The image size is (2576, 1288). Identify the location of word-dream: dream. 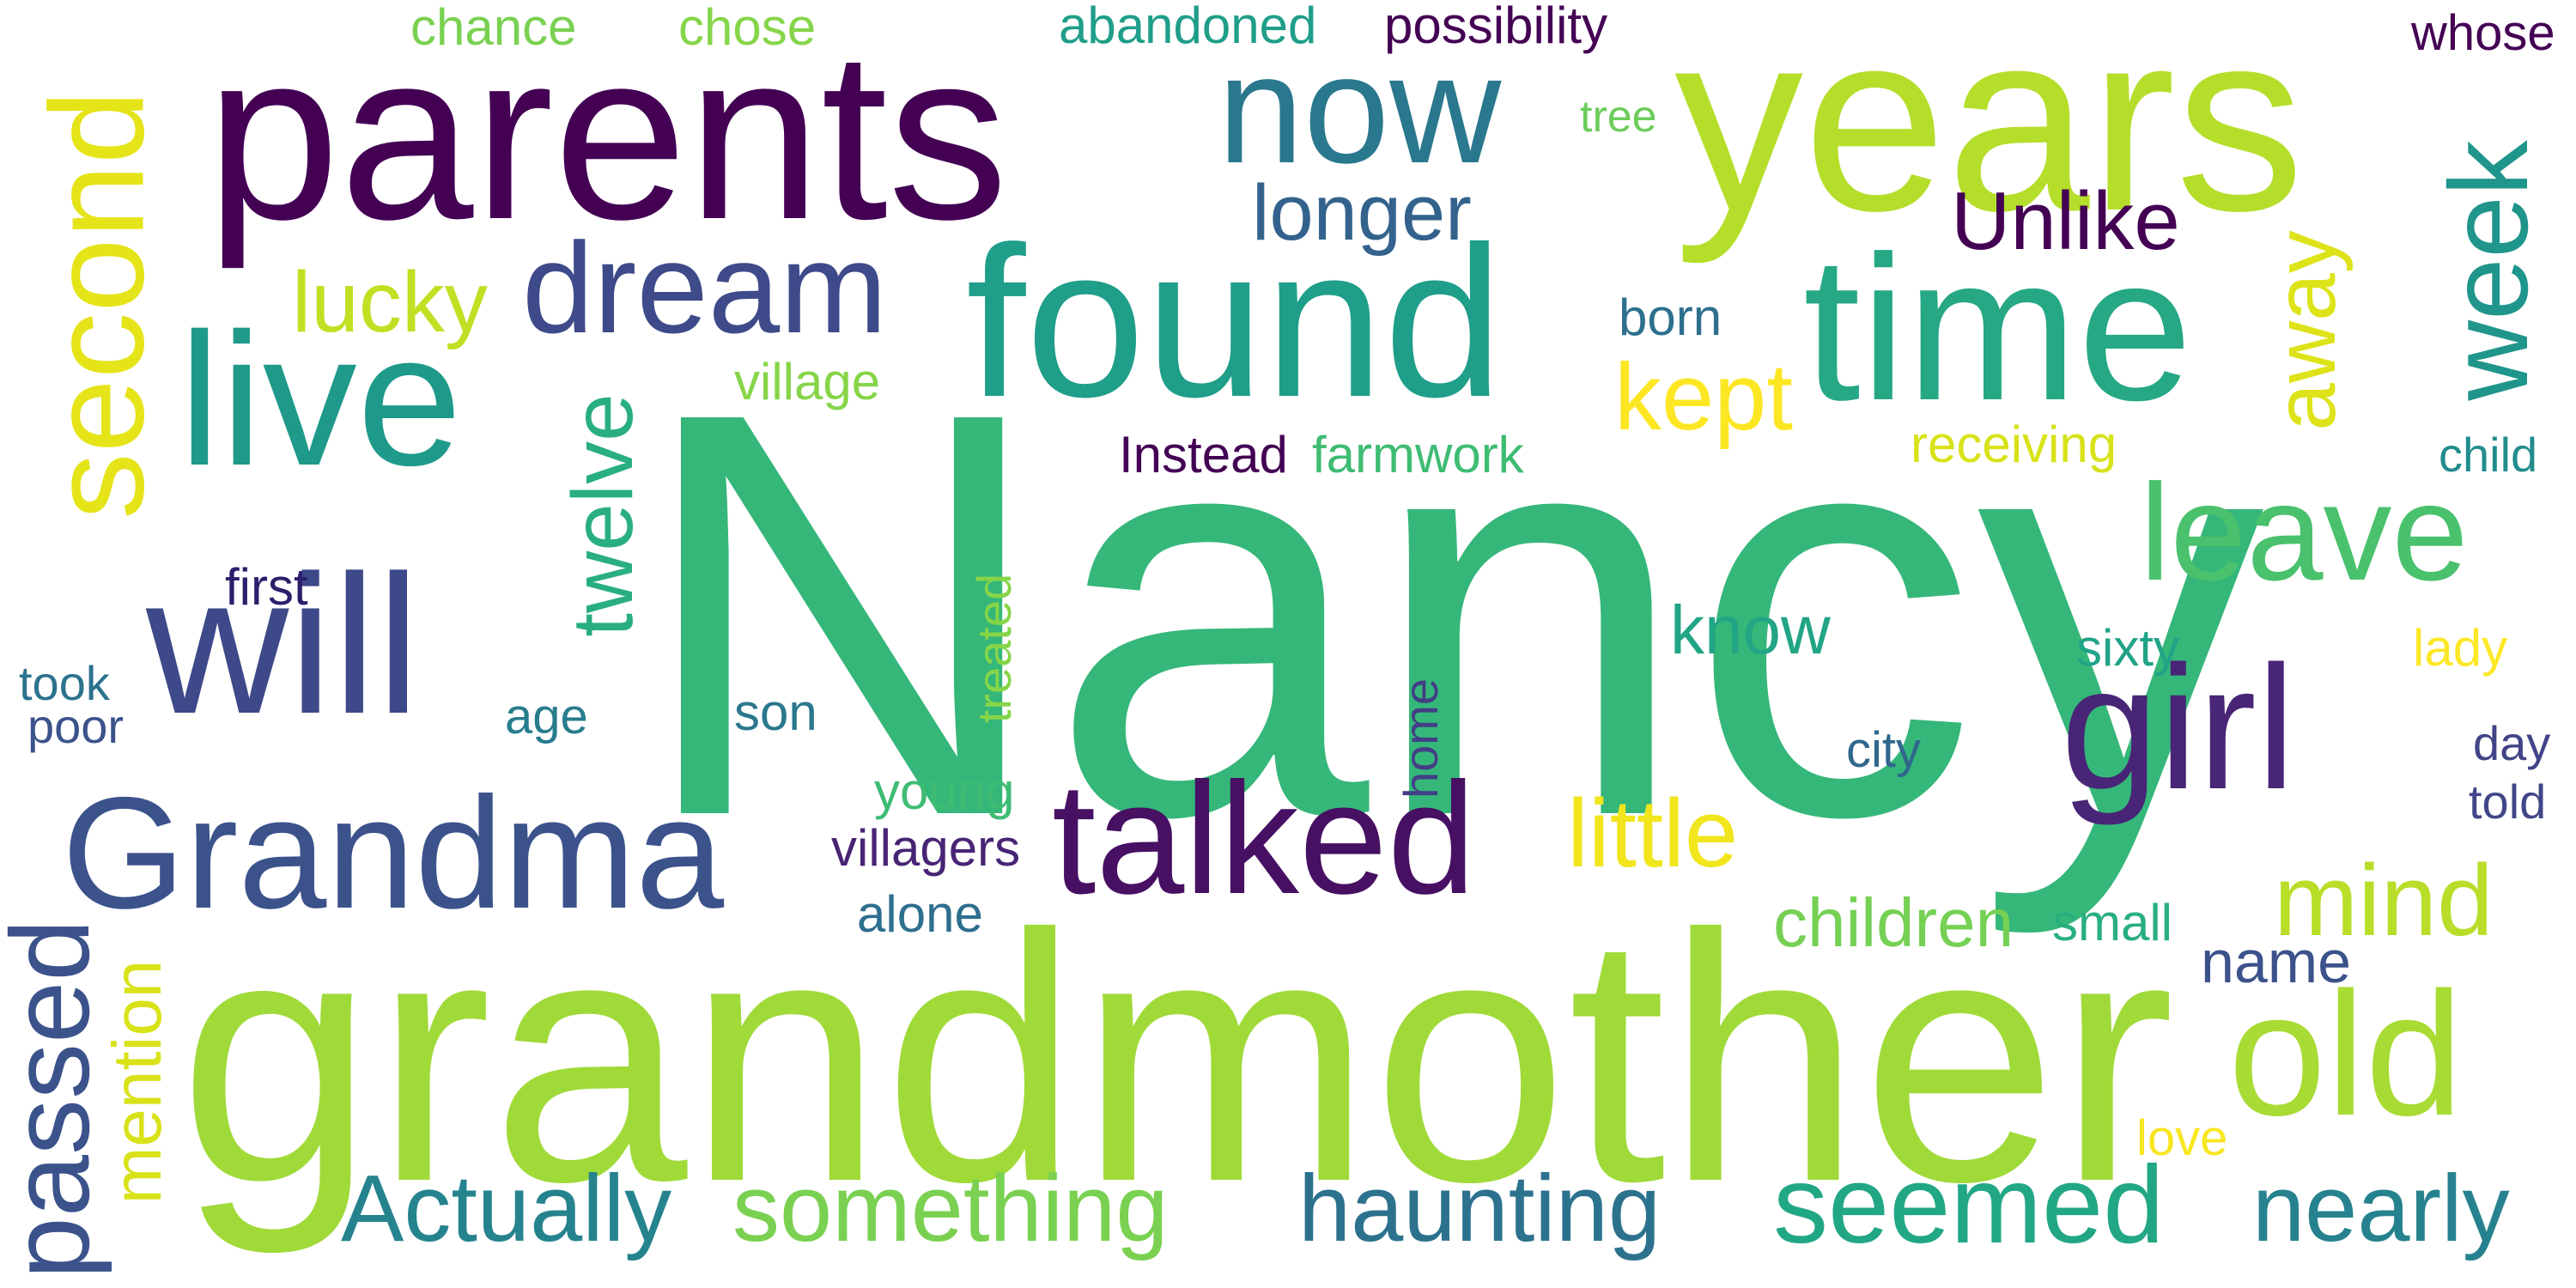
(705, 288).